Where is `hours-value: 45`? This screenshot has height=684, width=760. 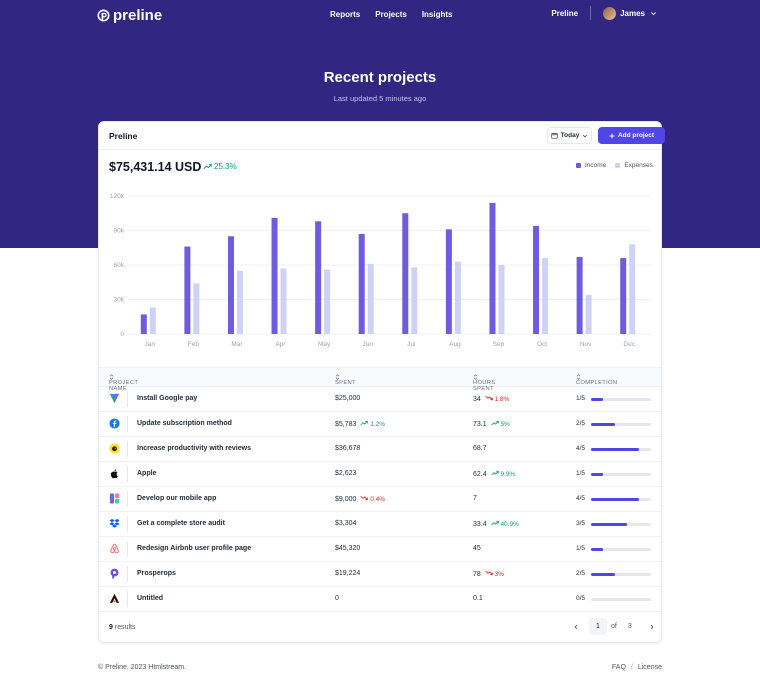 hours-value: 45 is located at coordinates (477, 548).